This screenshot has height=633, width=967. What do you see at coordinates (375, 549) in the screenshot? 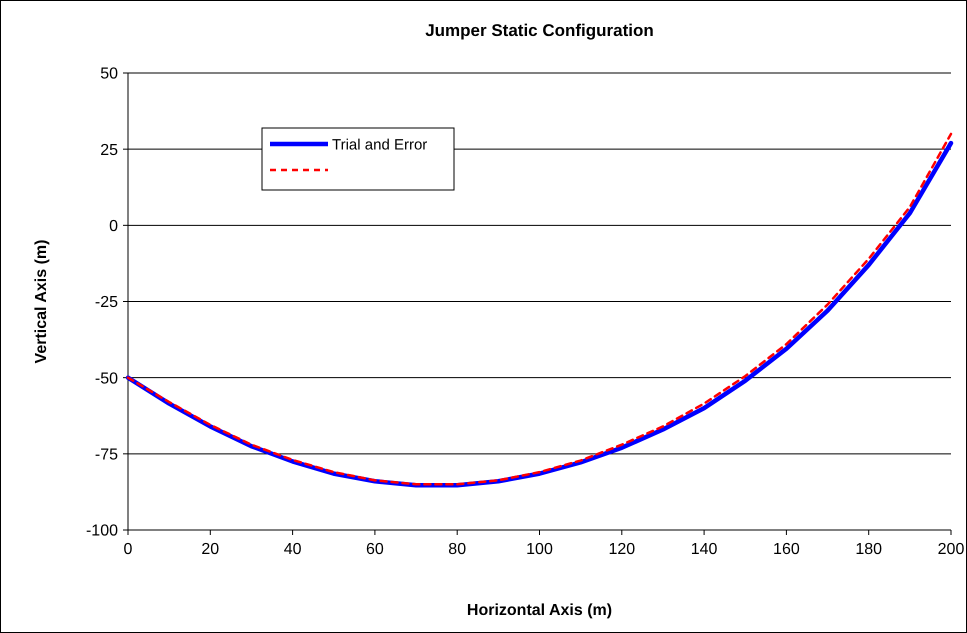
I see `x-tick-label: 60` at bounding box center [375, 549].